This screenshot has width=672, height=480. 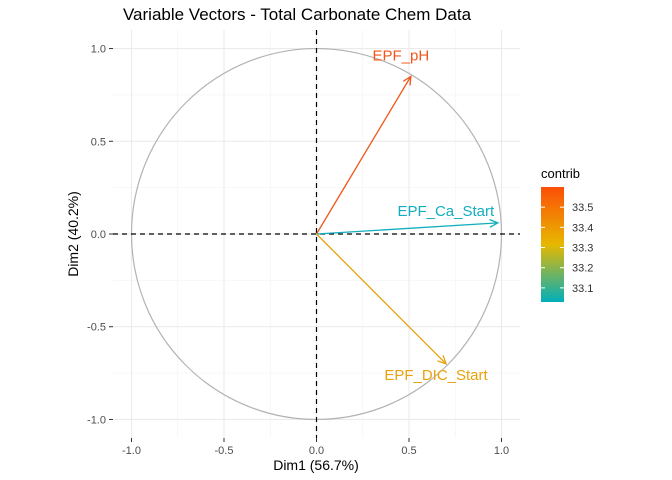 I want to click on legend-title: contrib, so click(x=560, y=173).